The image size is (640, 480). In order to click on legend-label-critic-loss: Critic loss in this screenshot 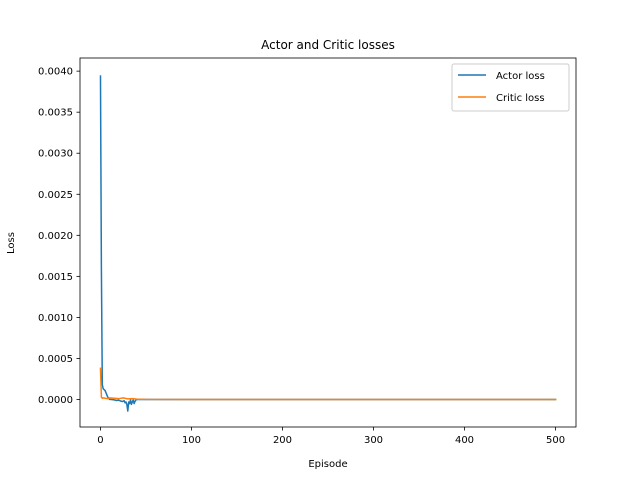, I will do `click(520, 98)`.